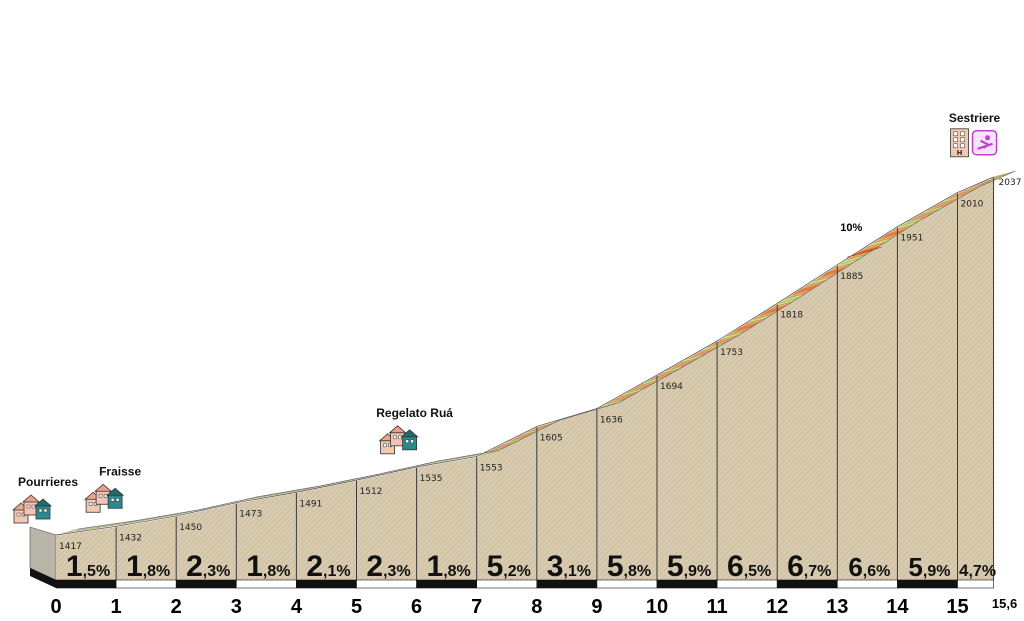 This screenshot has width=1024, height=621. Describe the element at coordinates (55, 607) in the screenshot. I see `km-tick-label: 0` at that location.